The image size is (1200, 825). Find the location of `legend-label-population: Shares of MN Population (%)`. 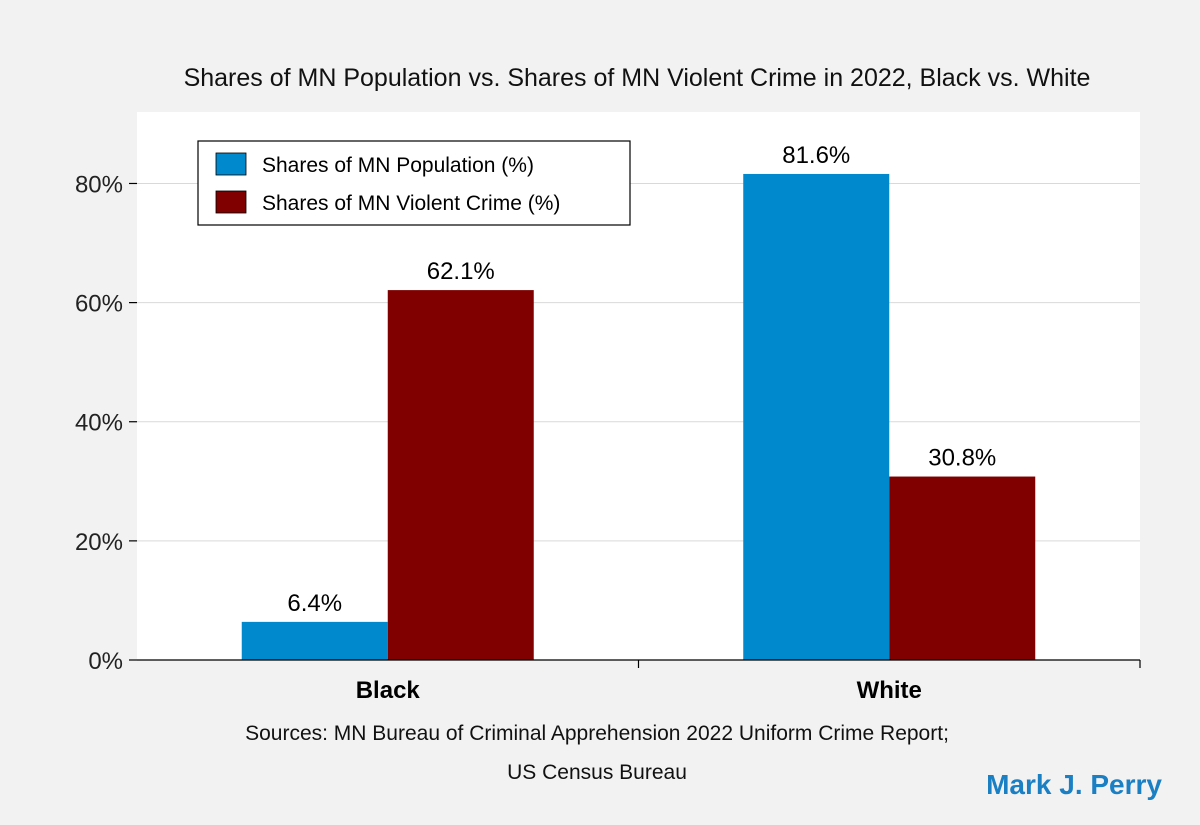

legend-label-population: Shares of MN Population (%) is located at coordinates (398, 165).